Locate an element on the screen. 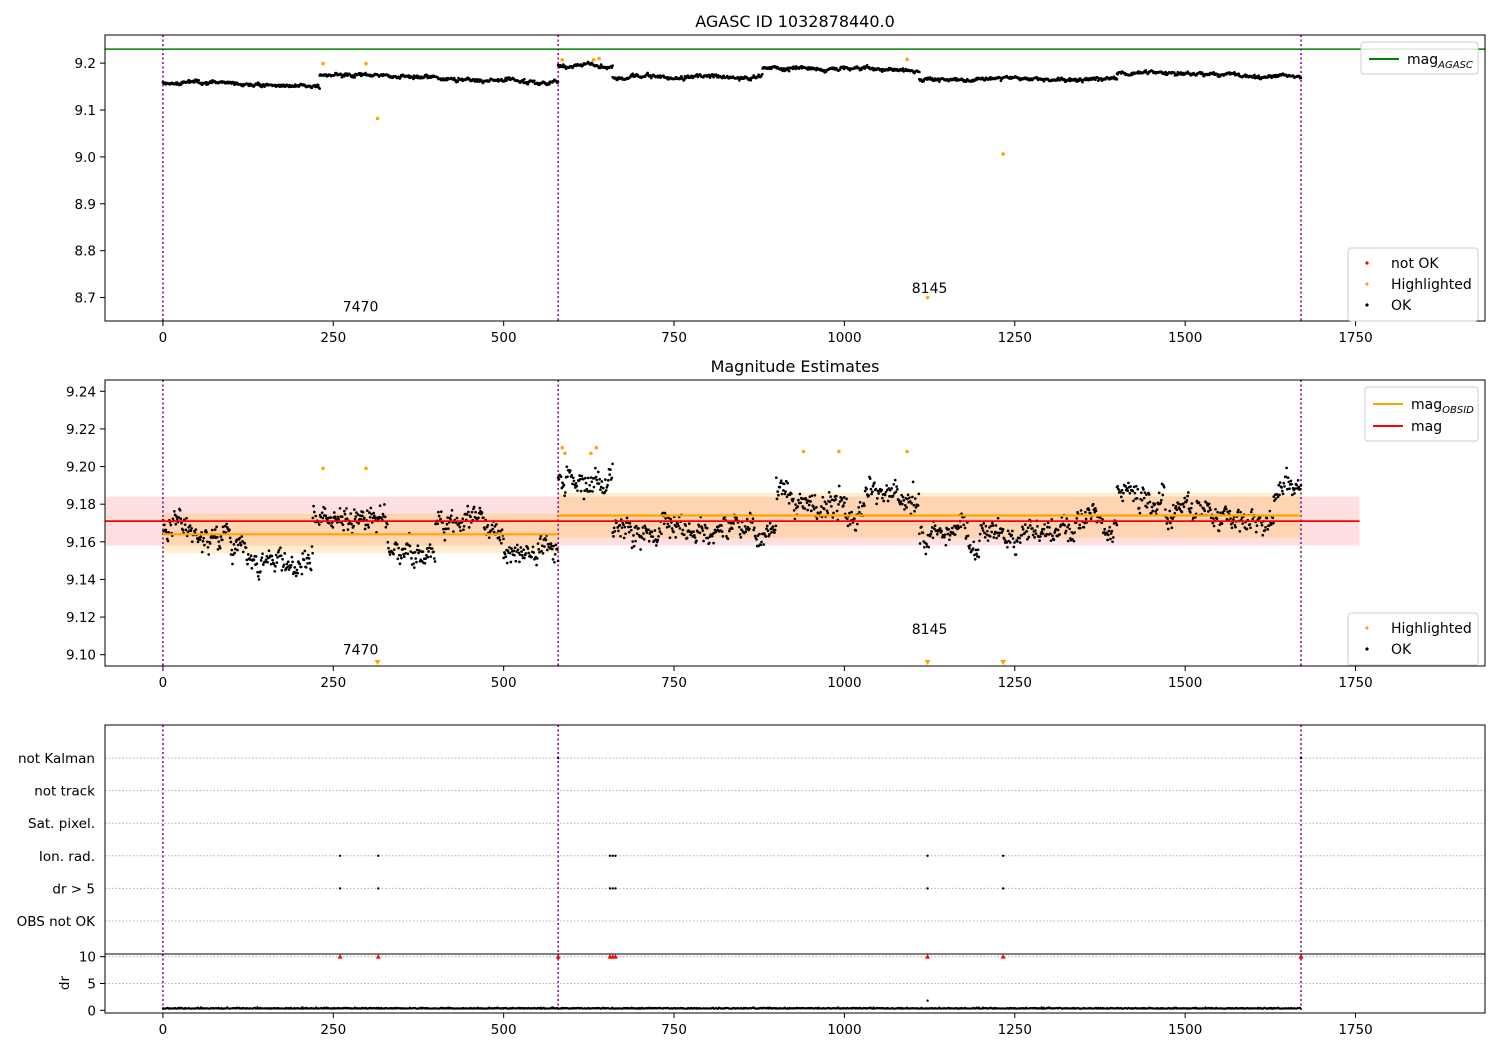 Image resolution: width=1500 pixels, height=1050 pixels. legend-box is located at coordinates (1413, 639).